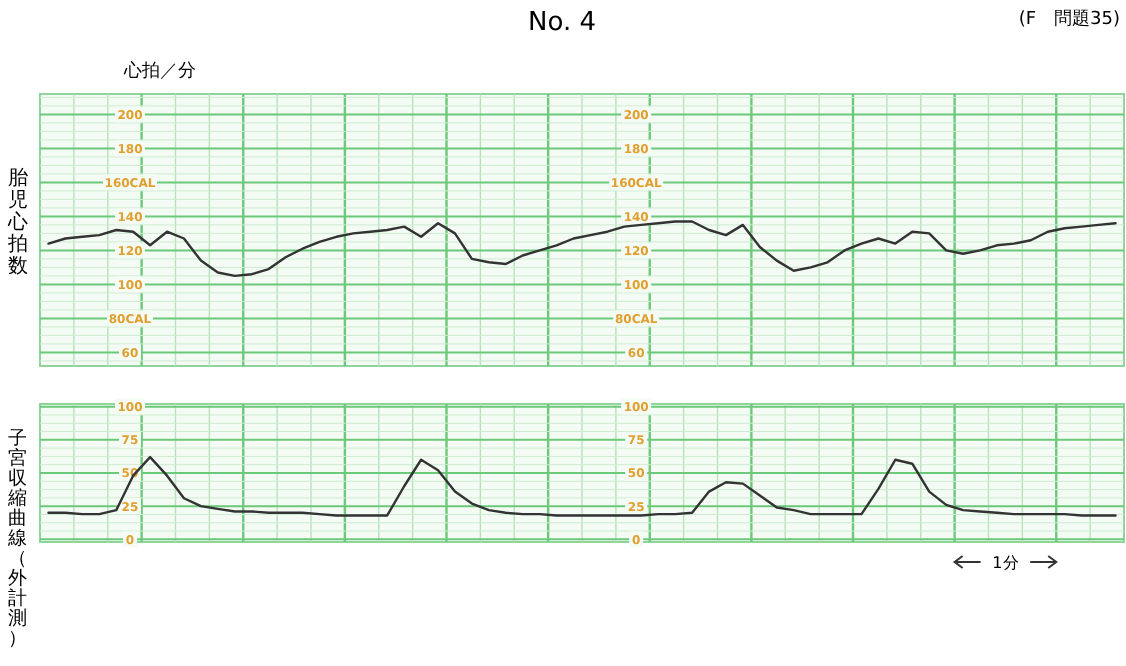  Describe the element at coordinates (1069, 19) in the screenshot. I see `chart-subtitle: (F 問題35)` at that location.